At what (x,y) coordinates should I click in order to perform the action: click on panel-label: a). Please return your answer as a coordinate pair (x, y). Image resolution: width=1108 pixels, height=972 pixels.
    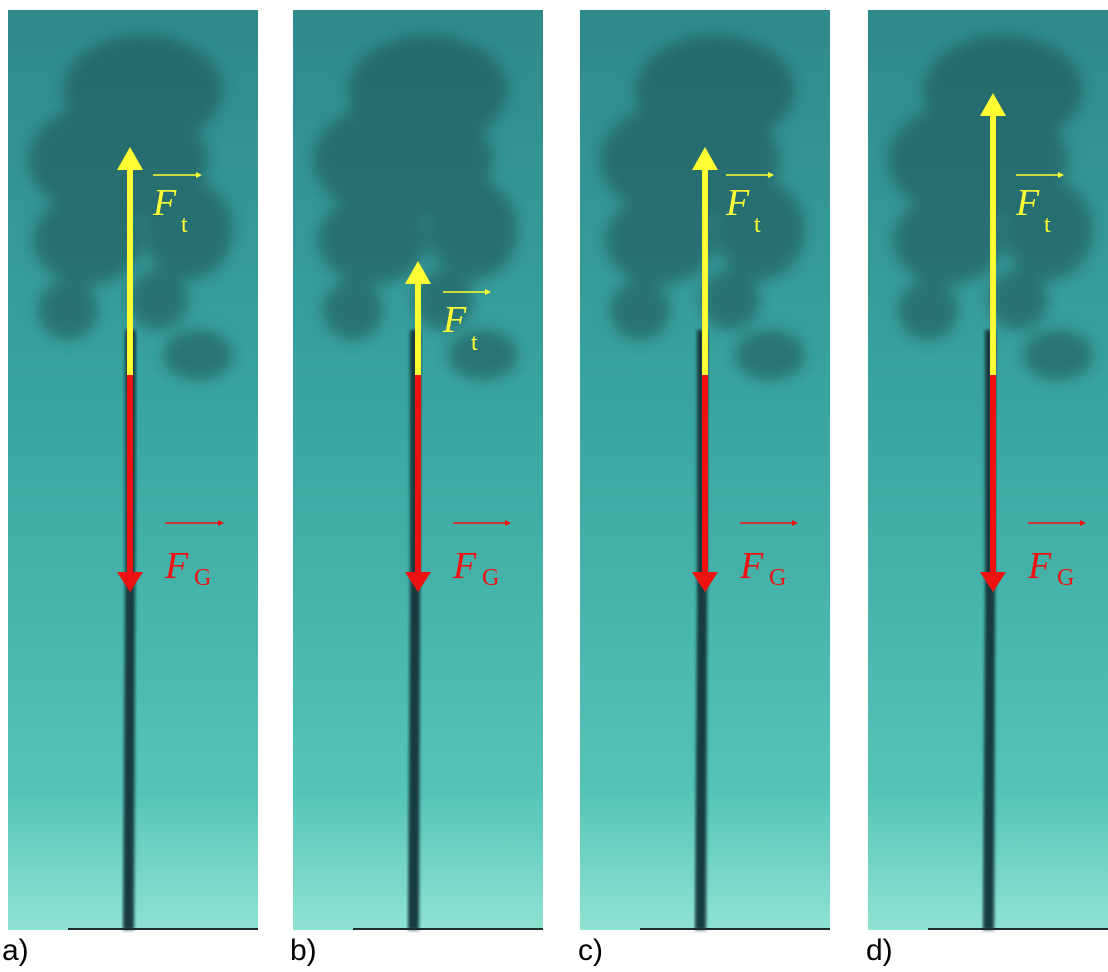
    Looking at the image, I should click on (15, 950).